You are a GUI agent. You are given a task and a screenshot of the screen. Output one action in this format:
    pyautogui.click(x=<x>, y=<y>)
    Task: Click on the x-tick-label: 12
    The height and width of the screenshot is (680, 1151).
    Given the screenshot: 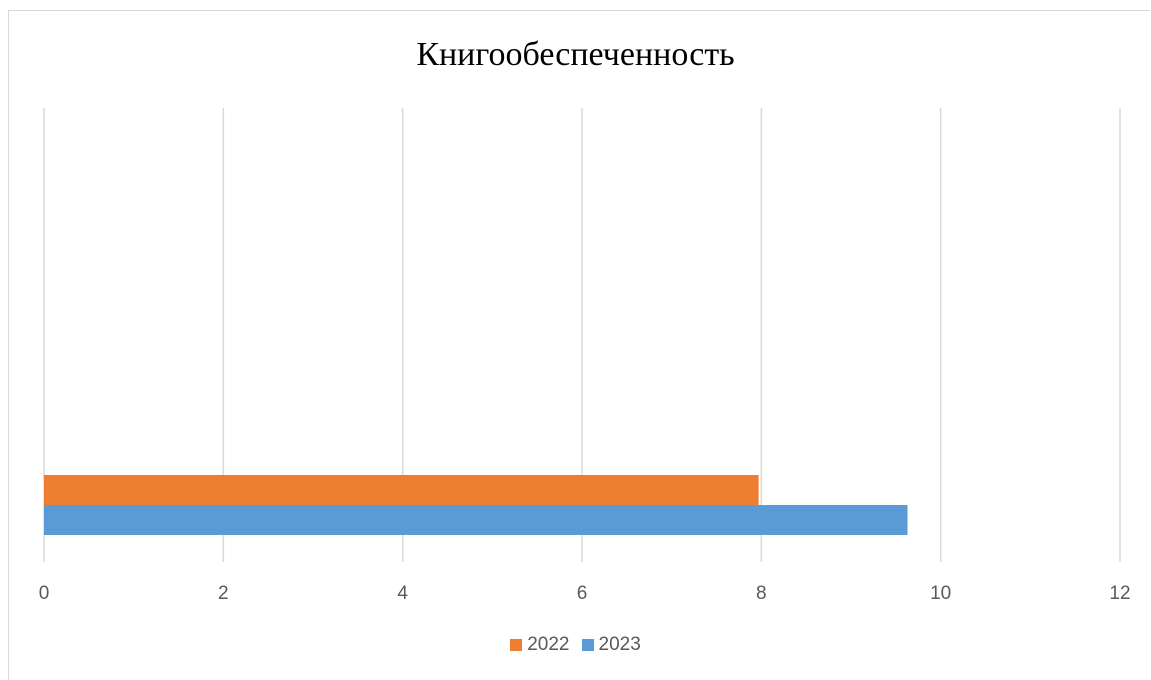 What is the action you would take?
    pyautogui.click(x=1119, y=593)
    